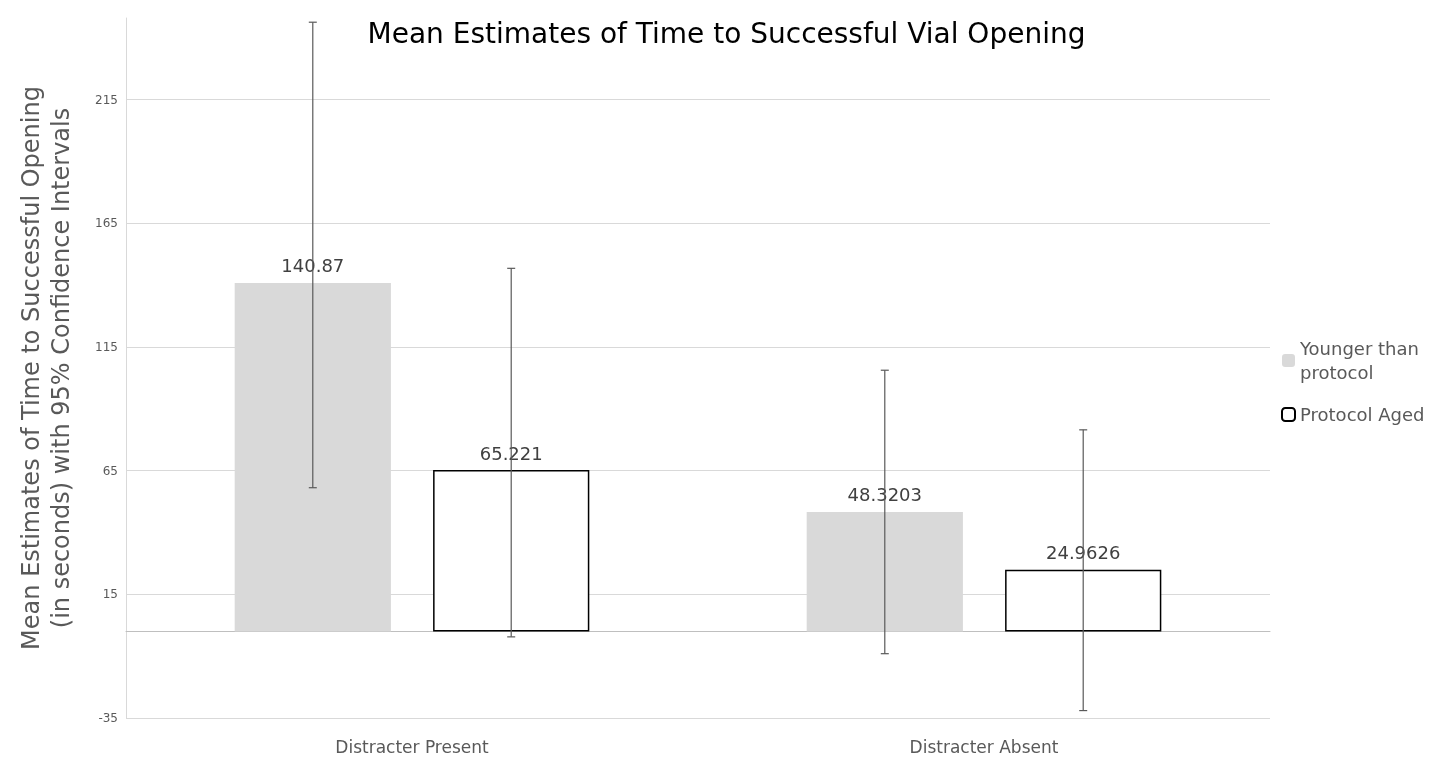 The width and height of the screenshot is (1453, 763). Describe the element at coordinates (106, 99) in the screenshot. I see `y-tick-label: 215` at that location.